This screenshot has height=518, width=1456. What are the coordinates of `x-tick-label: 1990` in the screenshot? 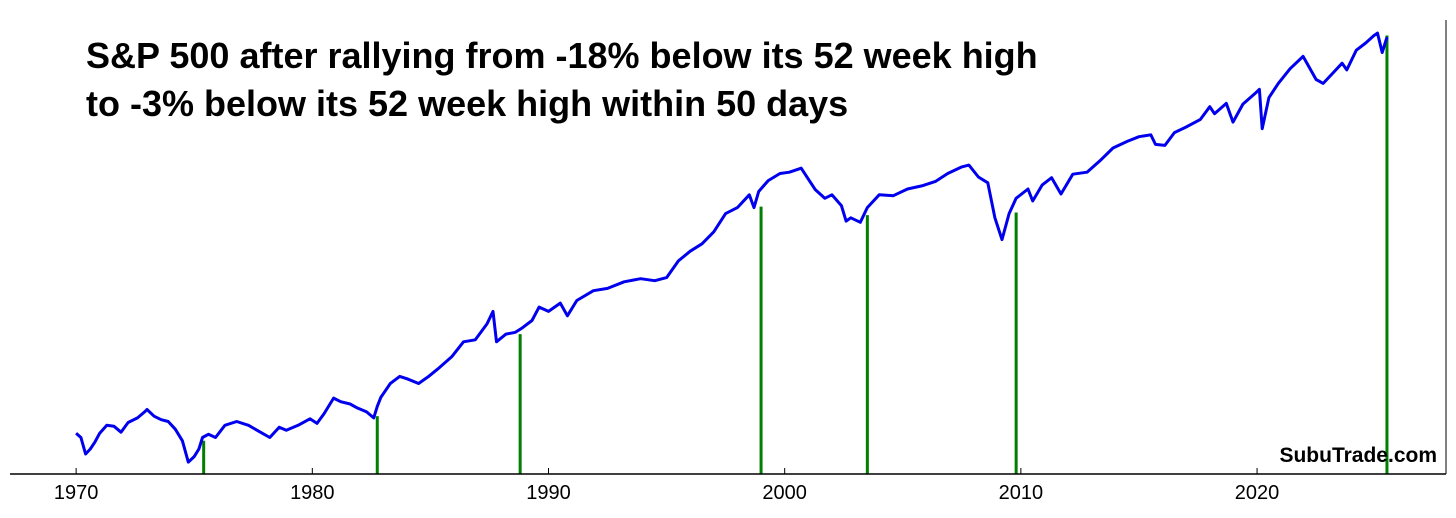 It's located at (548, 493).